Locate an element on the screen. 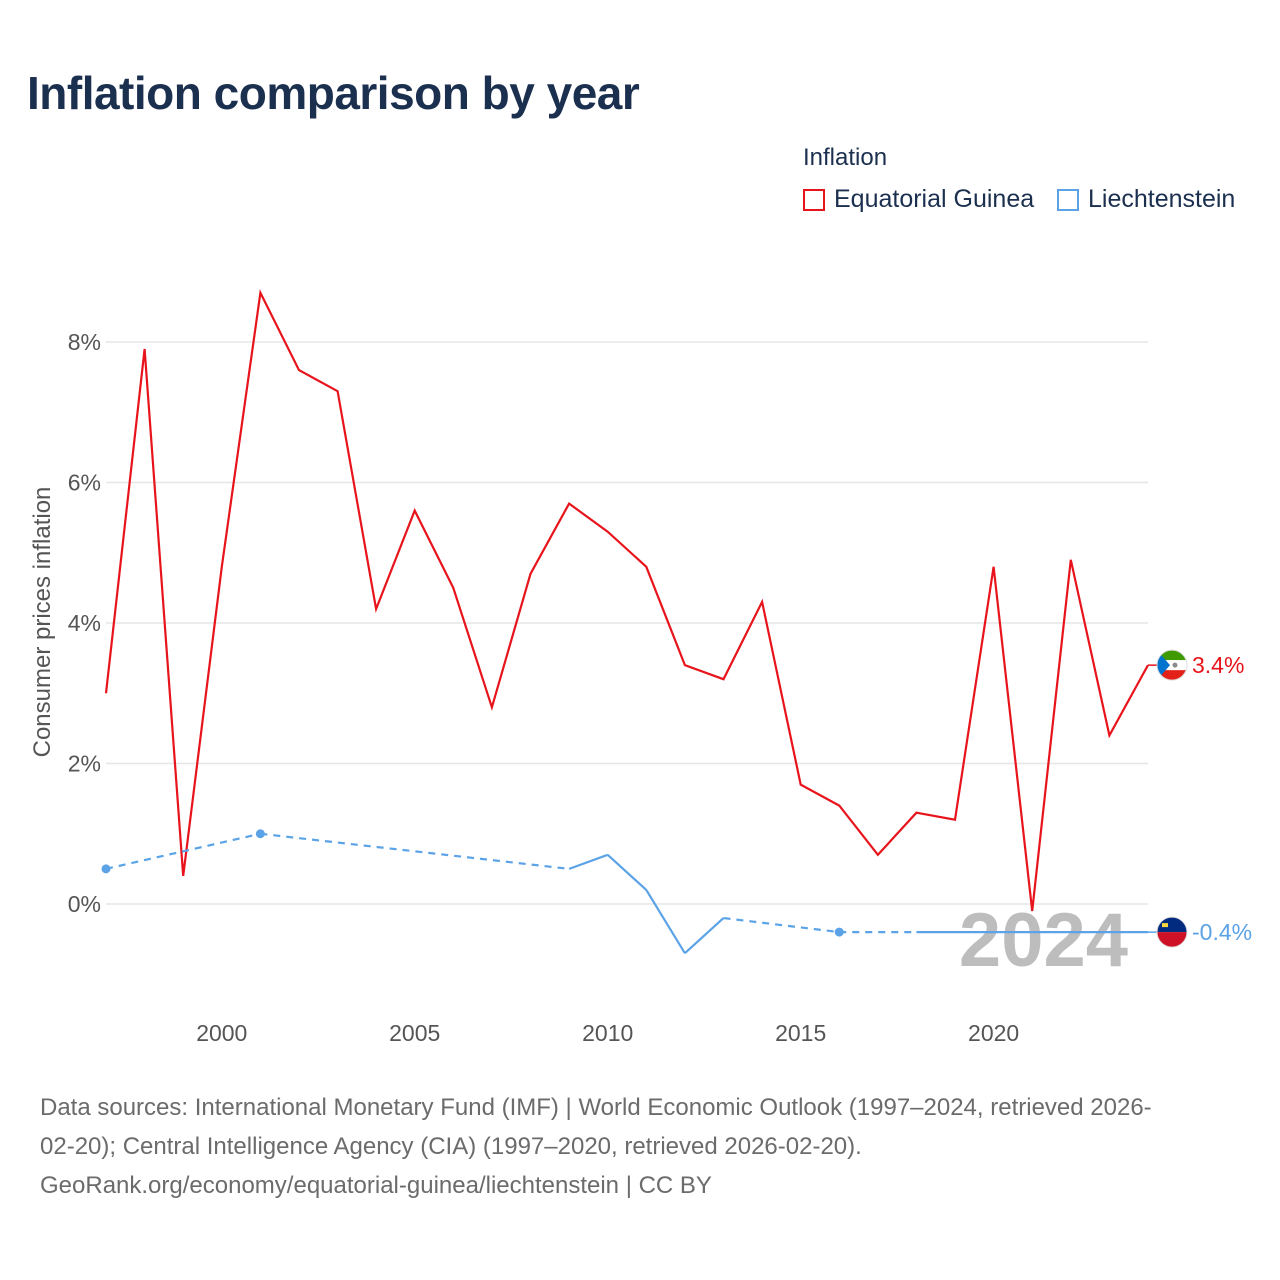 This screenshot has height=1280, width=1280. flag-triangle-blue is located at coordinates (1163, 665).